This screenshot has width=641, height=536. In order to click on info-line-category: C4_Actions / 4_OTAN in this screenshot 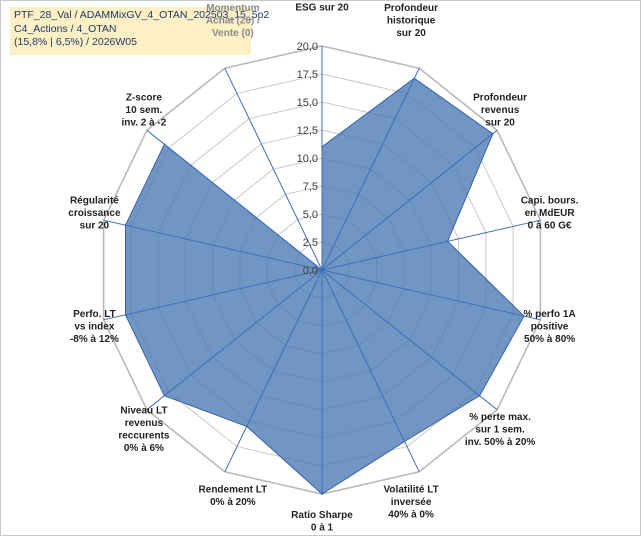, I will do `click(65, 28)`.